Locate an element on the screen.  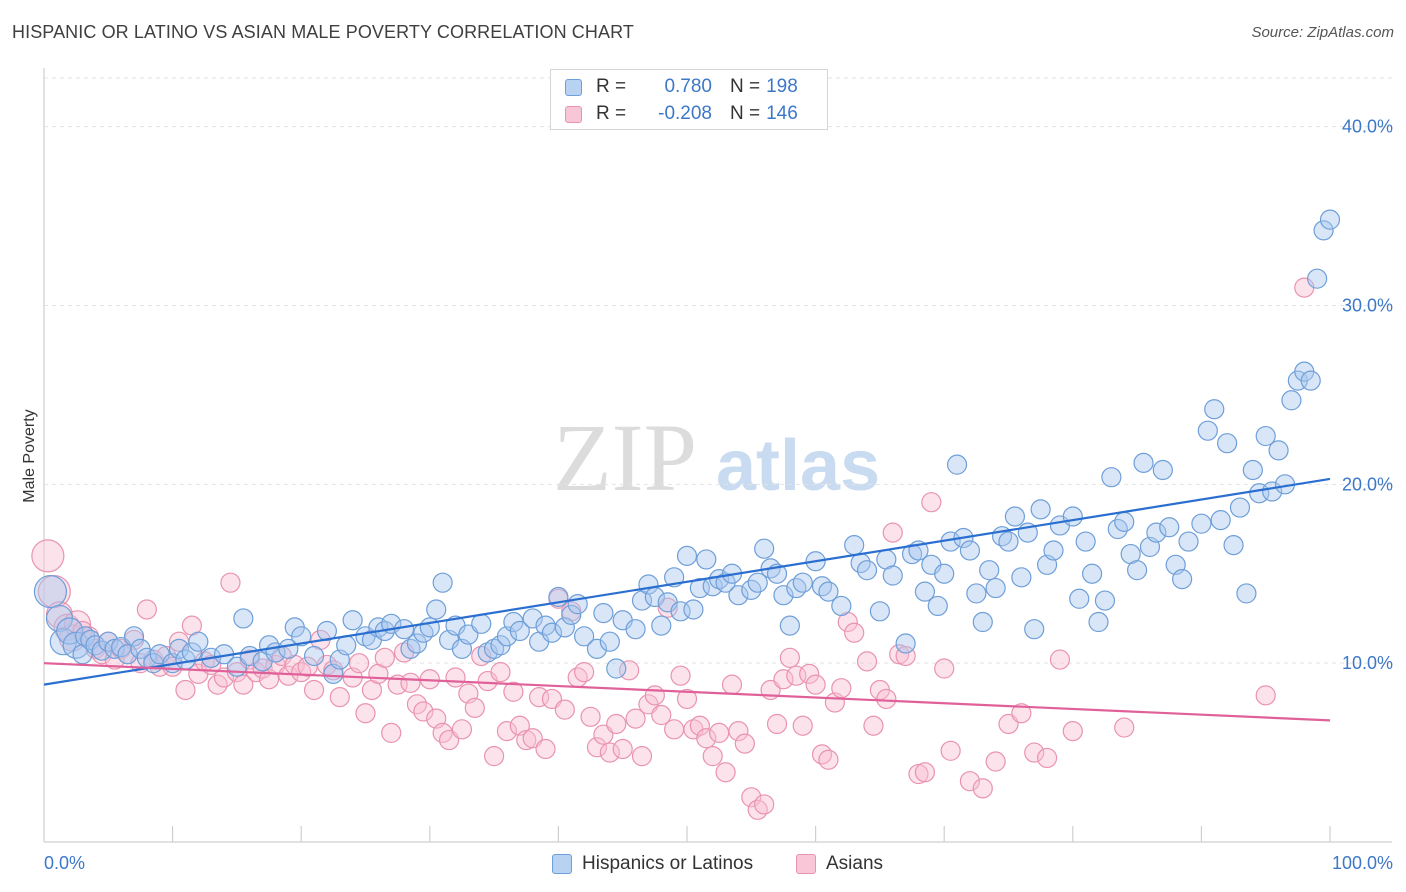
n-value: 198 is located at coordinates (782, 86).